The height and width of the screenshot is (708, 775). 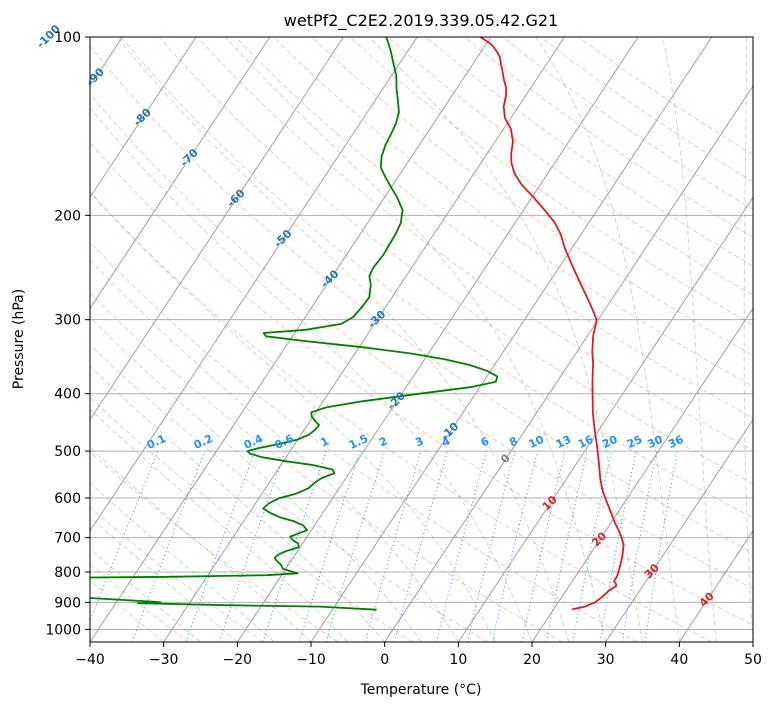 What do you see at coordinates (421, 690) in the screenshot?
I see `x-axis-label: Temperature (°C)` at bounding box center [421, 690].